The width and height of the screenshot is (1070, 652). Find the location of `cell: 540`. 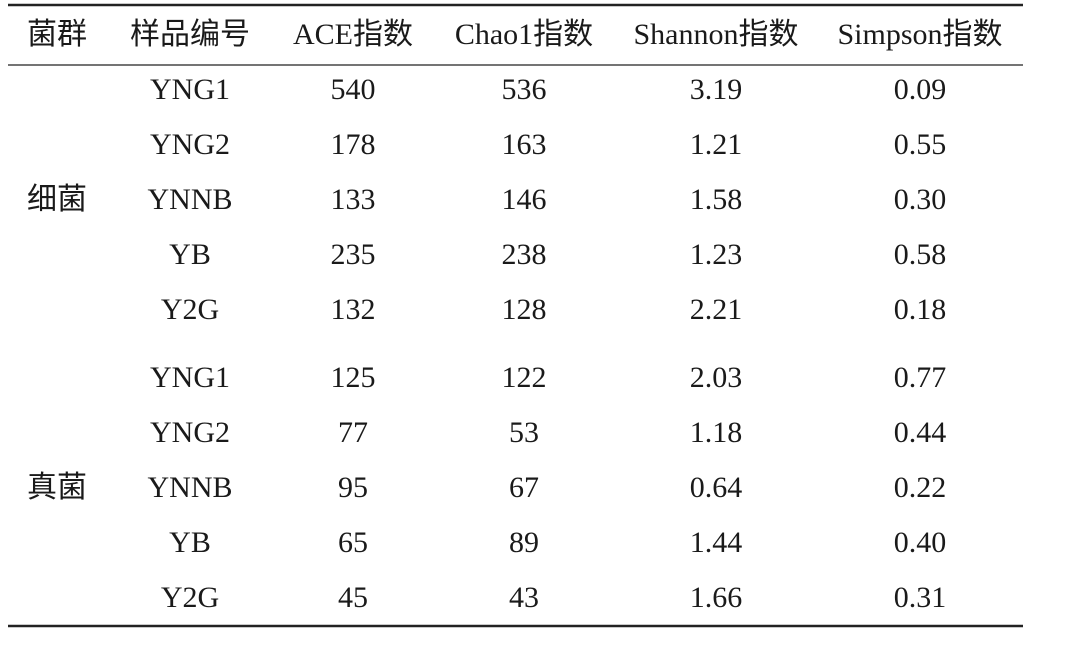

cell: 540 is located at coordinates (353, 89).